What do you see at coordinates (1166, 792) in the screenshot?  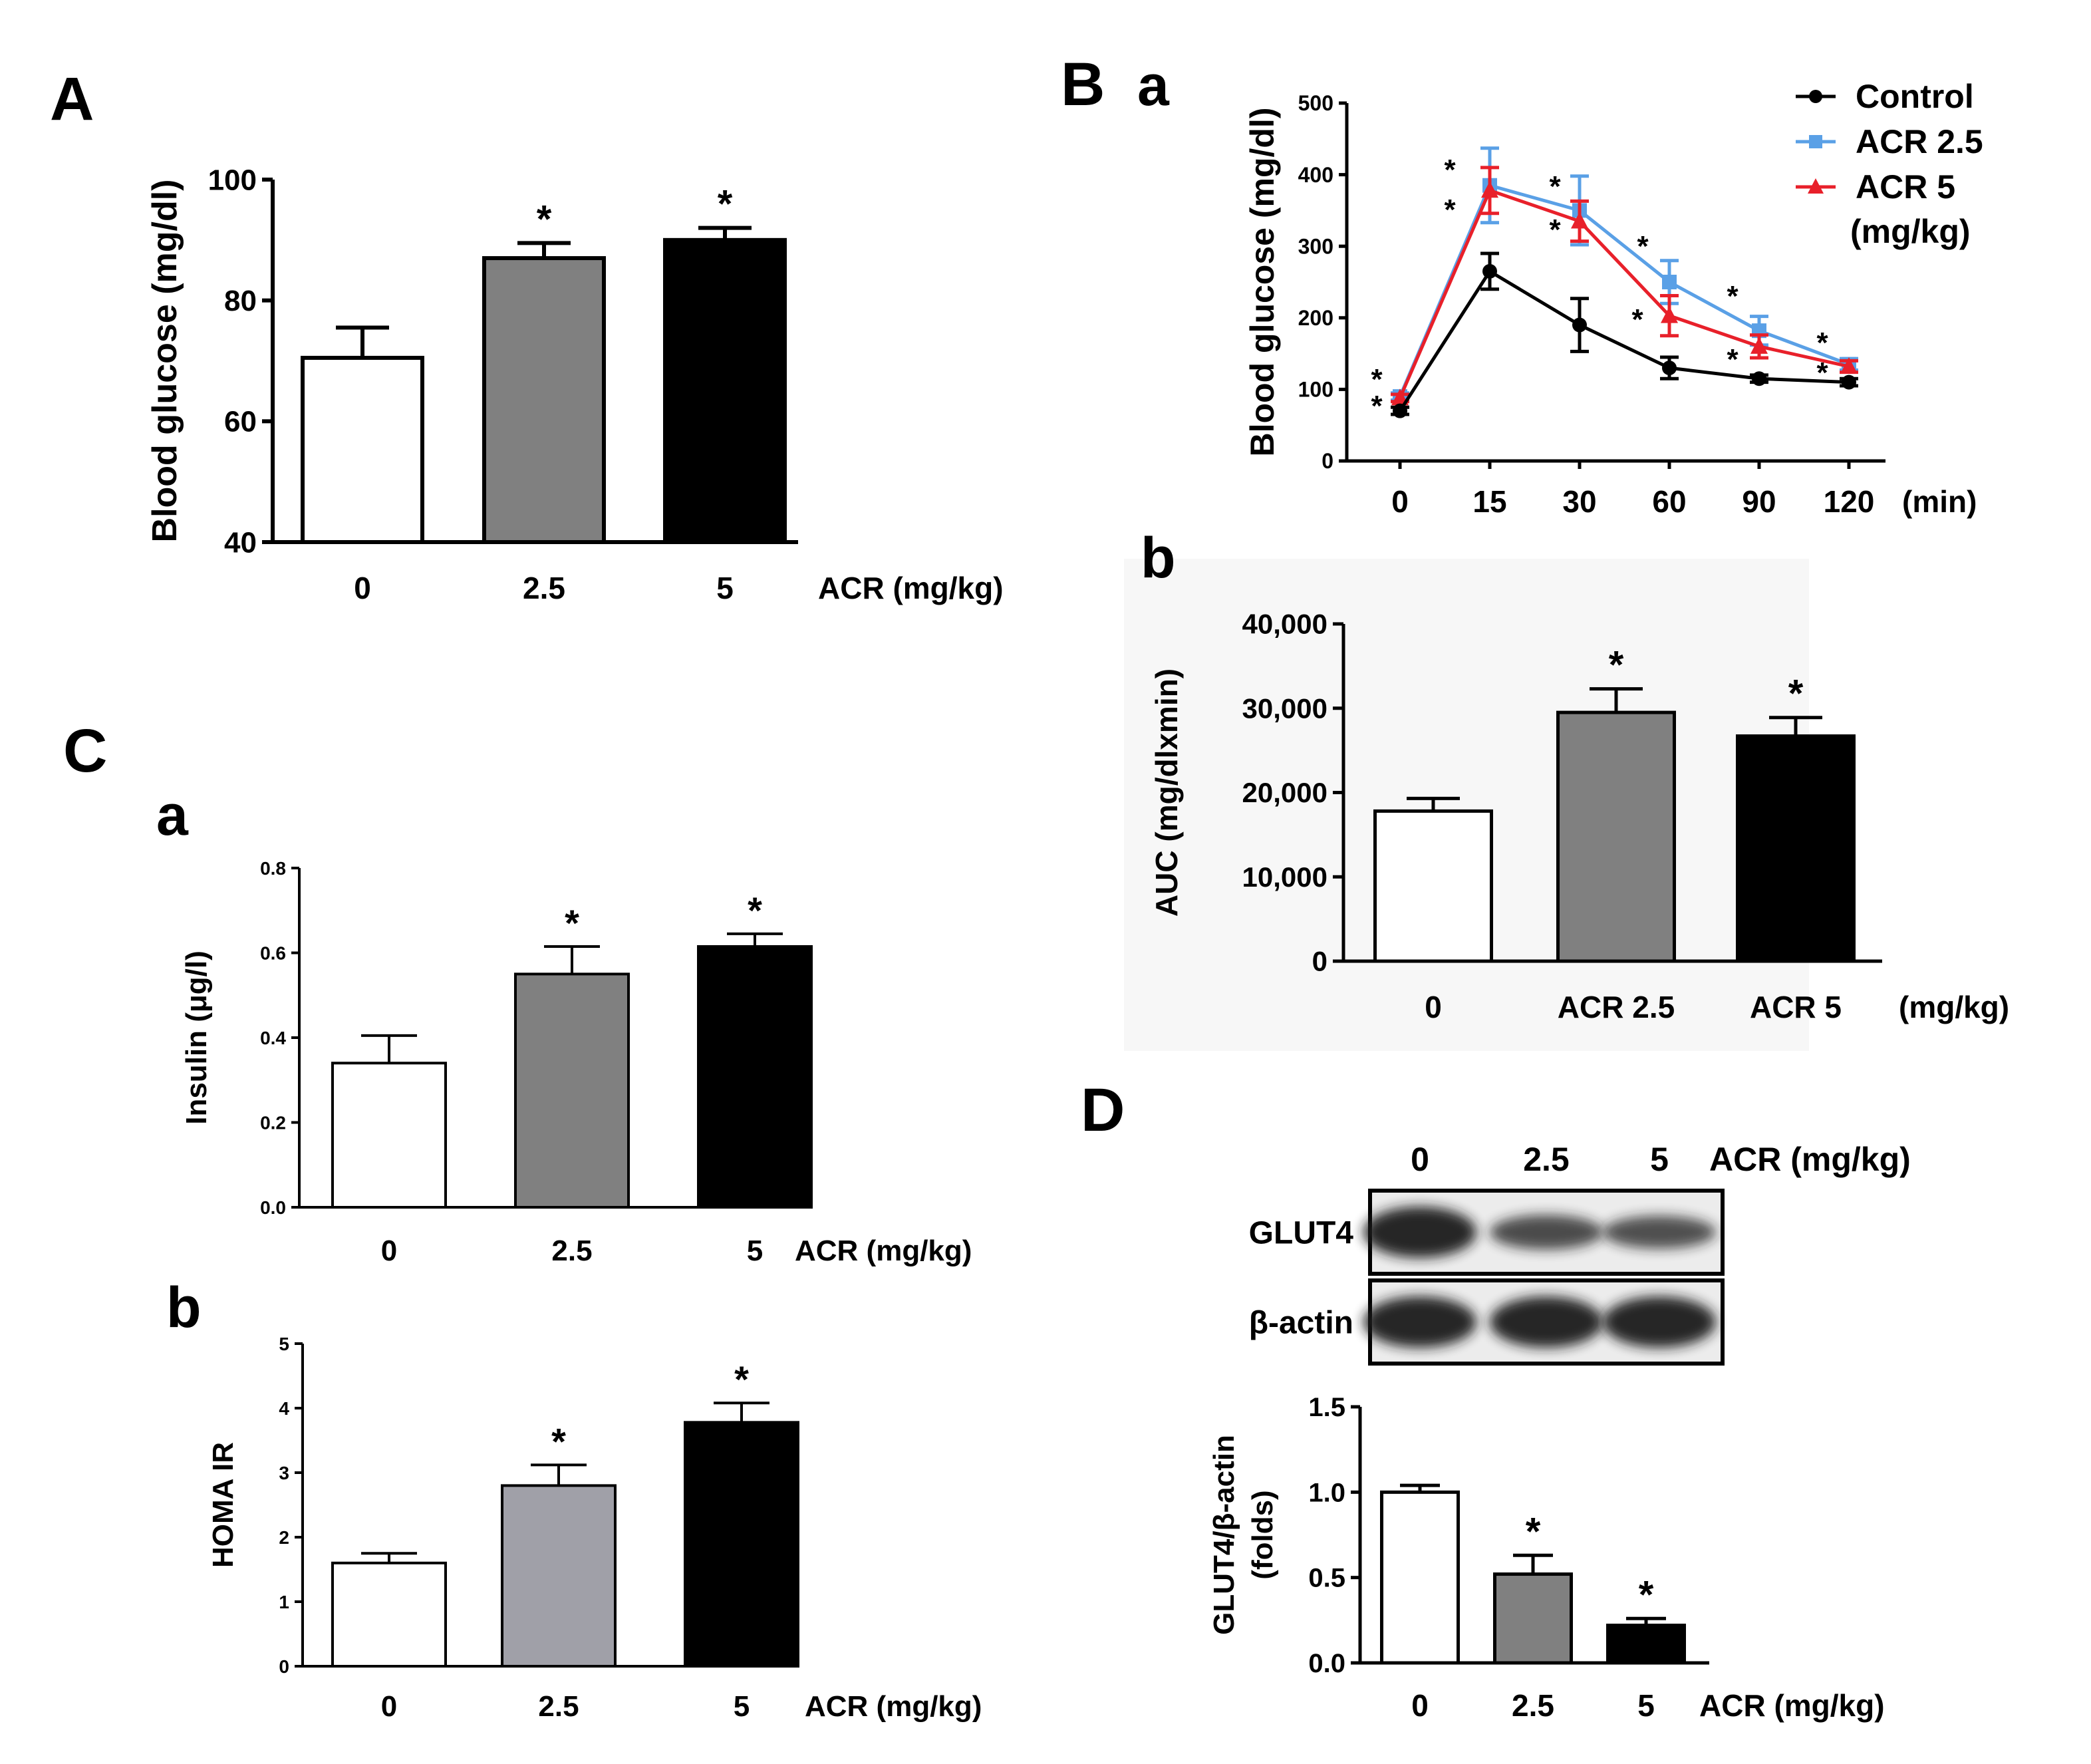 I see `y-axis-label: AUC (mg/dlxmin)` at bounding box center [1166, 792].